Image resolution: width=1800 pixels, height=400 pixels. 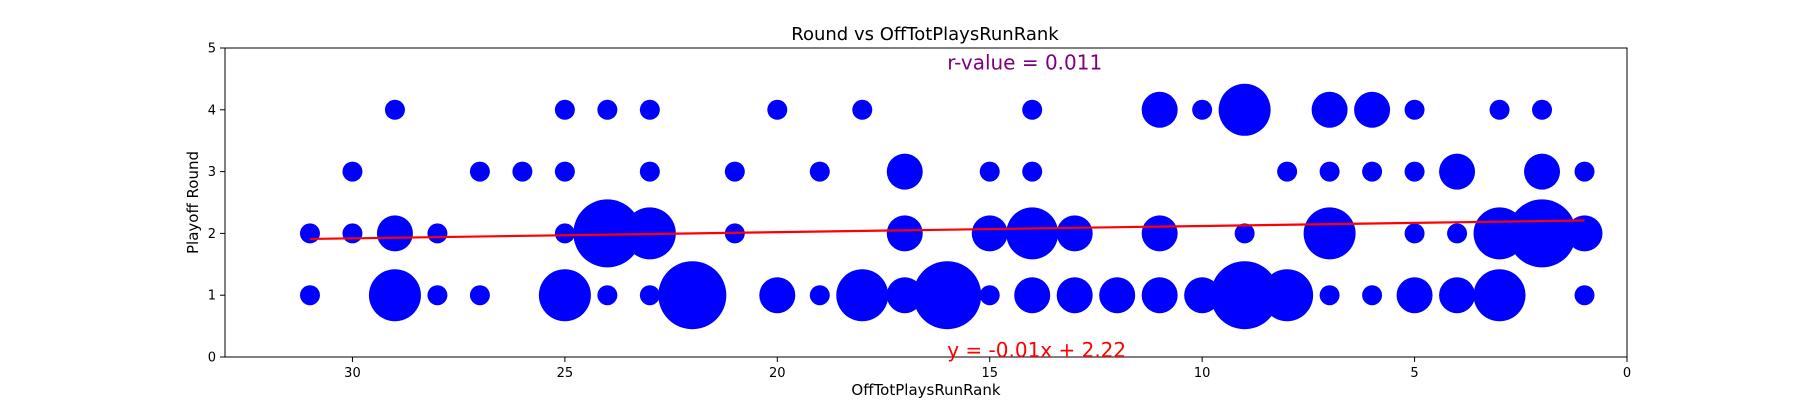 I want to click on x-axis: 30 25 20 15 10 5 0, so click(x=987, y=369).